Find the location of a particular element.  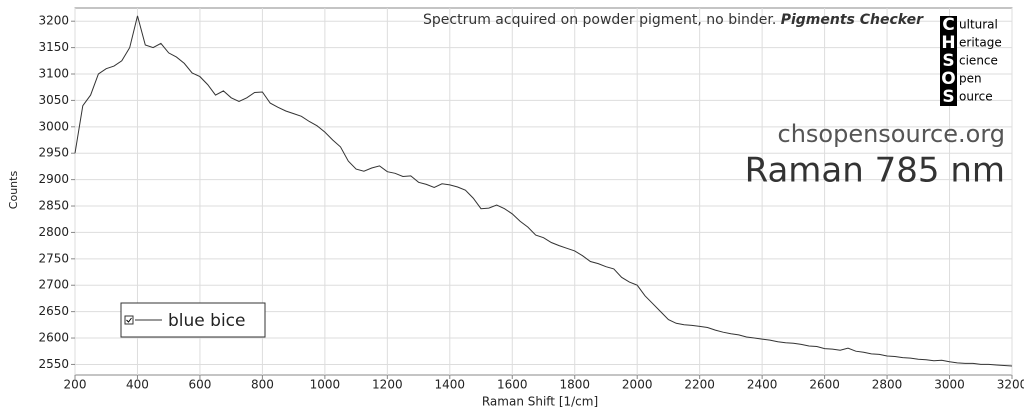

website: chsopensource.org is located at coordinates (892, 134).